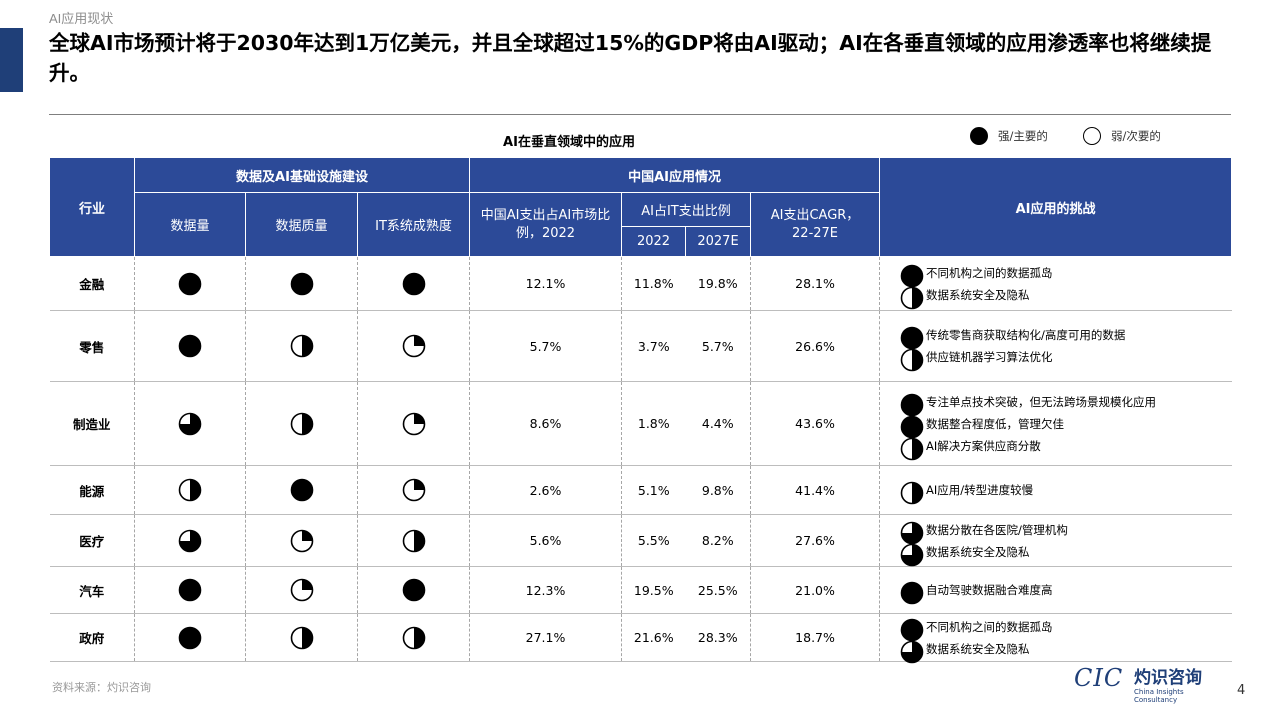 This screenshot has width=1280, height=720. What do you see at coordinates (1066, 493) in the screenshot?
I see `challenge-item: AI应用/转型进度较慢` at bounding box center [1066, 493].